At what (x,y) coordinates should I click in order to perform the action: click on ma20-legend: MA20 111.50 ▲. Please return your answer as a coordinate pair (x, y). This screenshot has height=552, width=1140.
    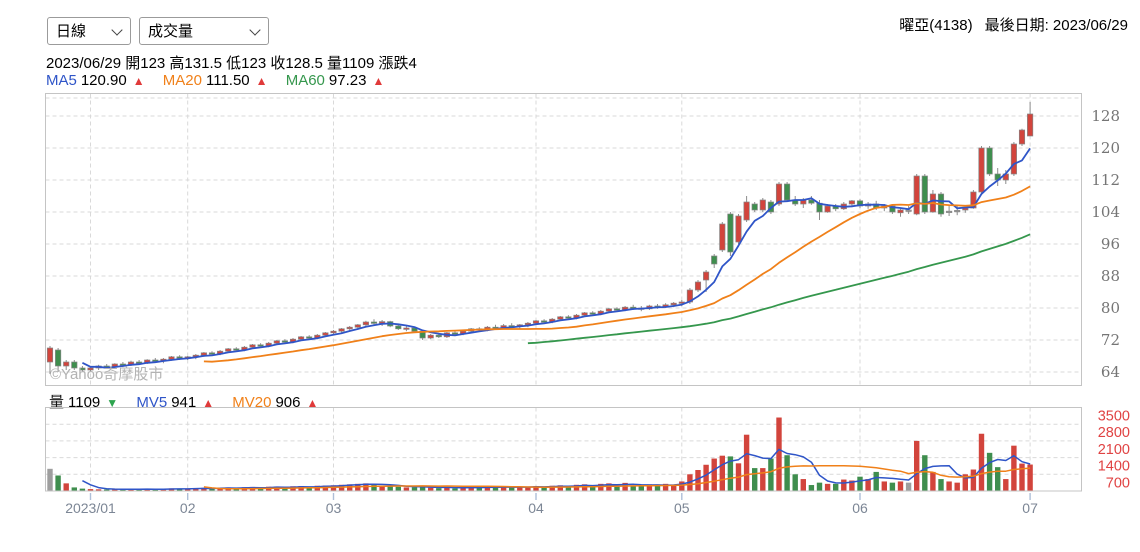
    Looking at the image, I should click on (215, 80).